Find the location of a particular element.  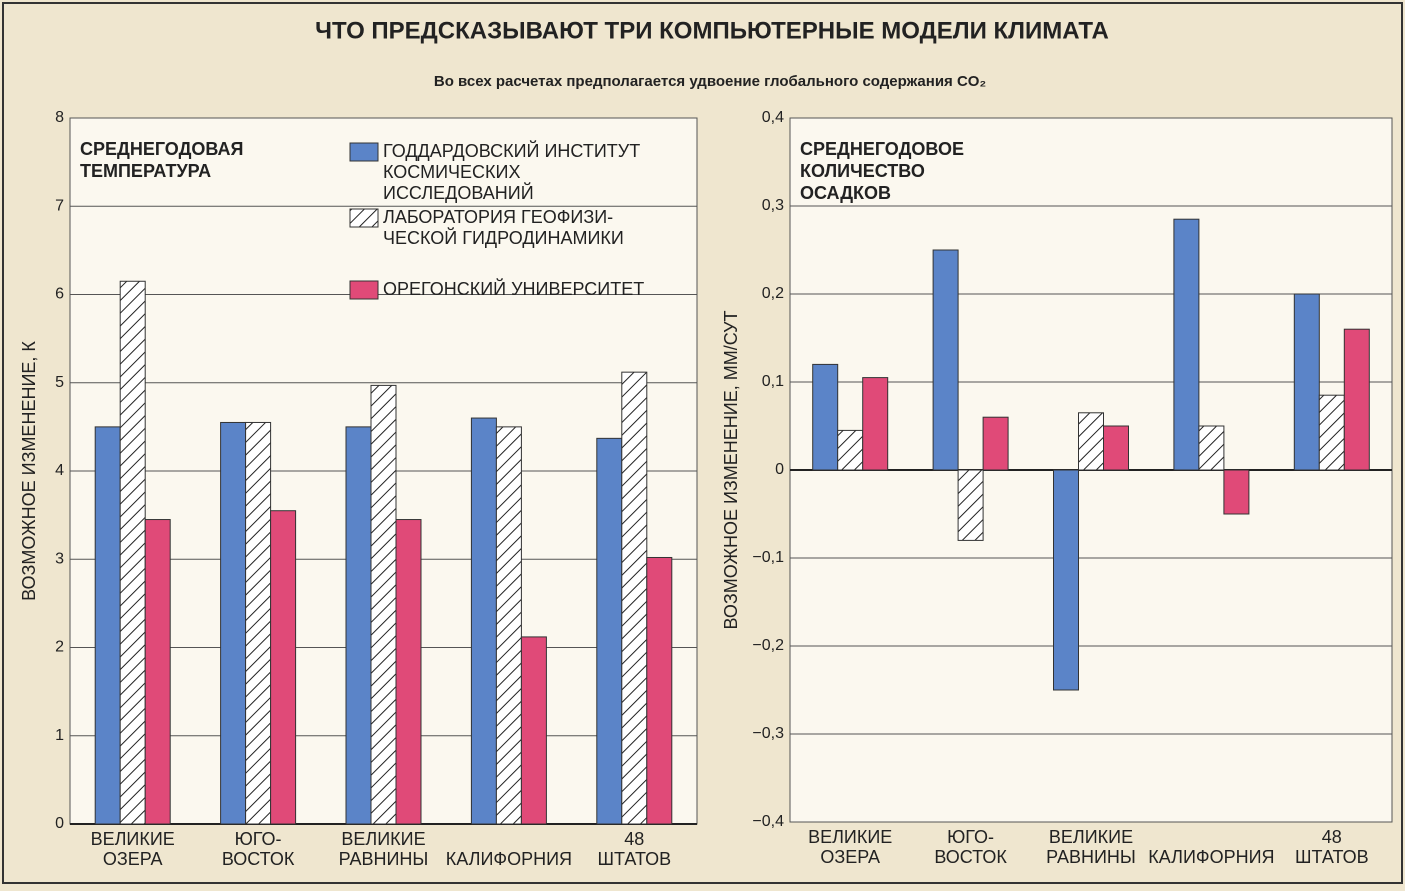

y-tick-label: 3 is located at coordinates (59, 558).